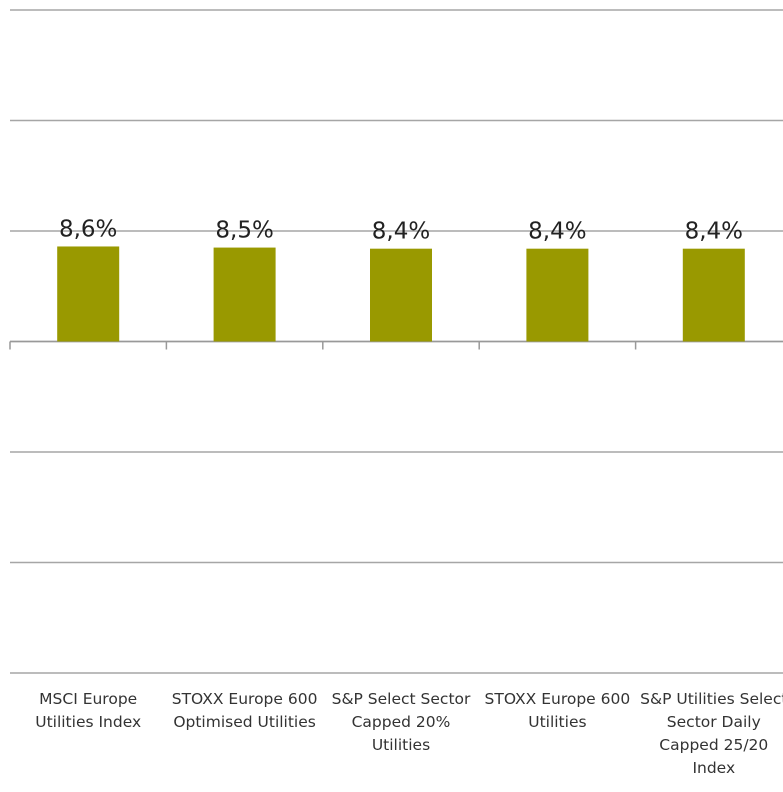 This screenshot has height=792, width=783. I want to click on x-tick-label: MSCI Europe Utilities Index, so click(88, 710).